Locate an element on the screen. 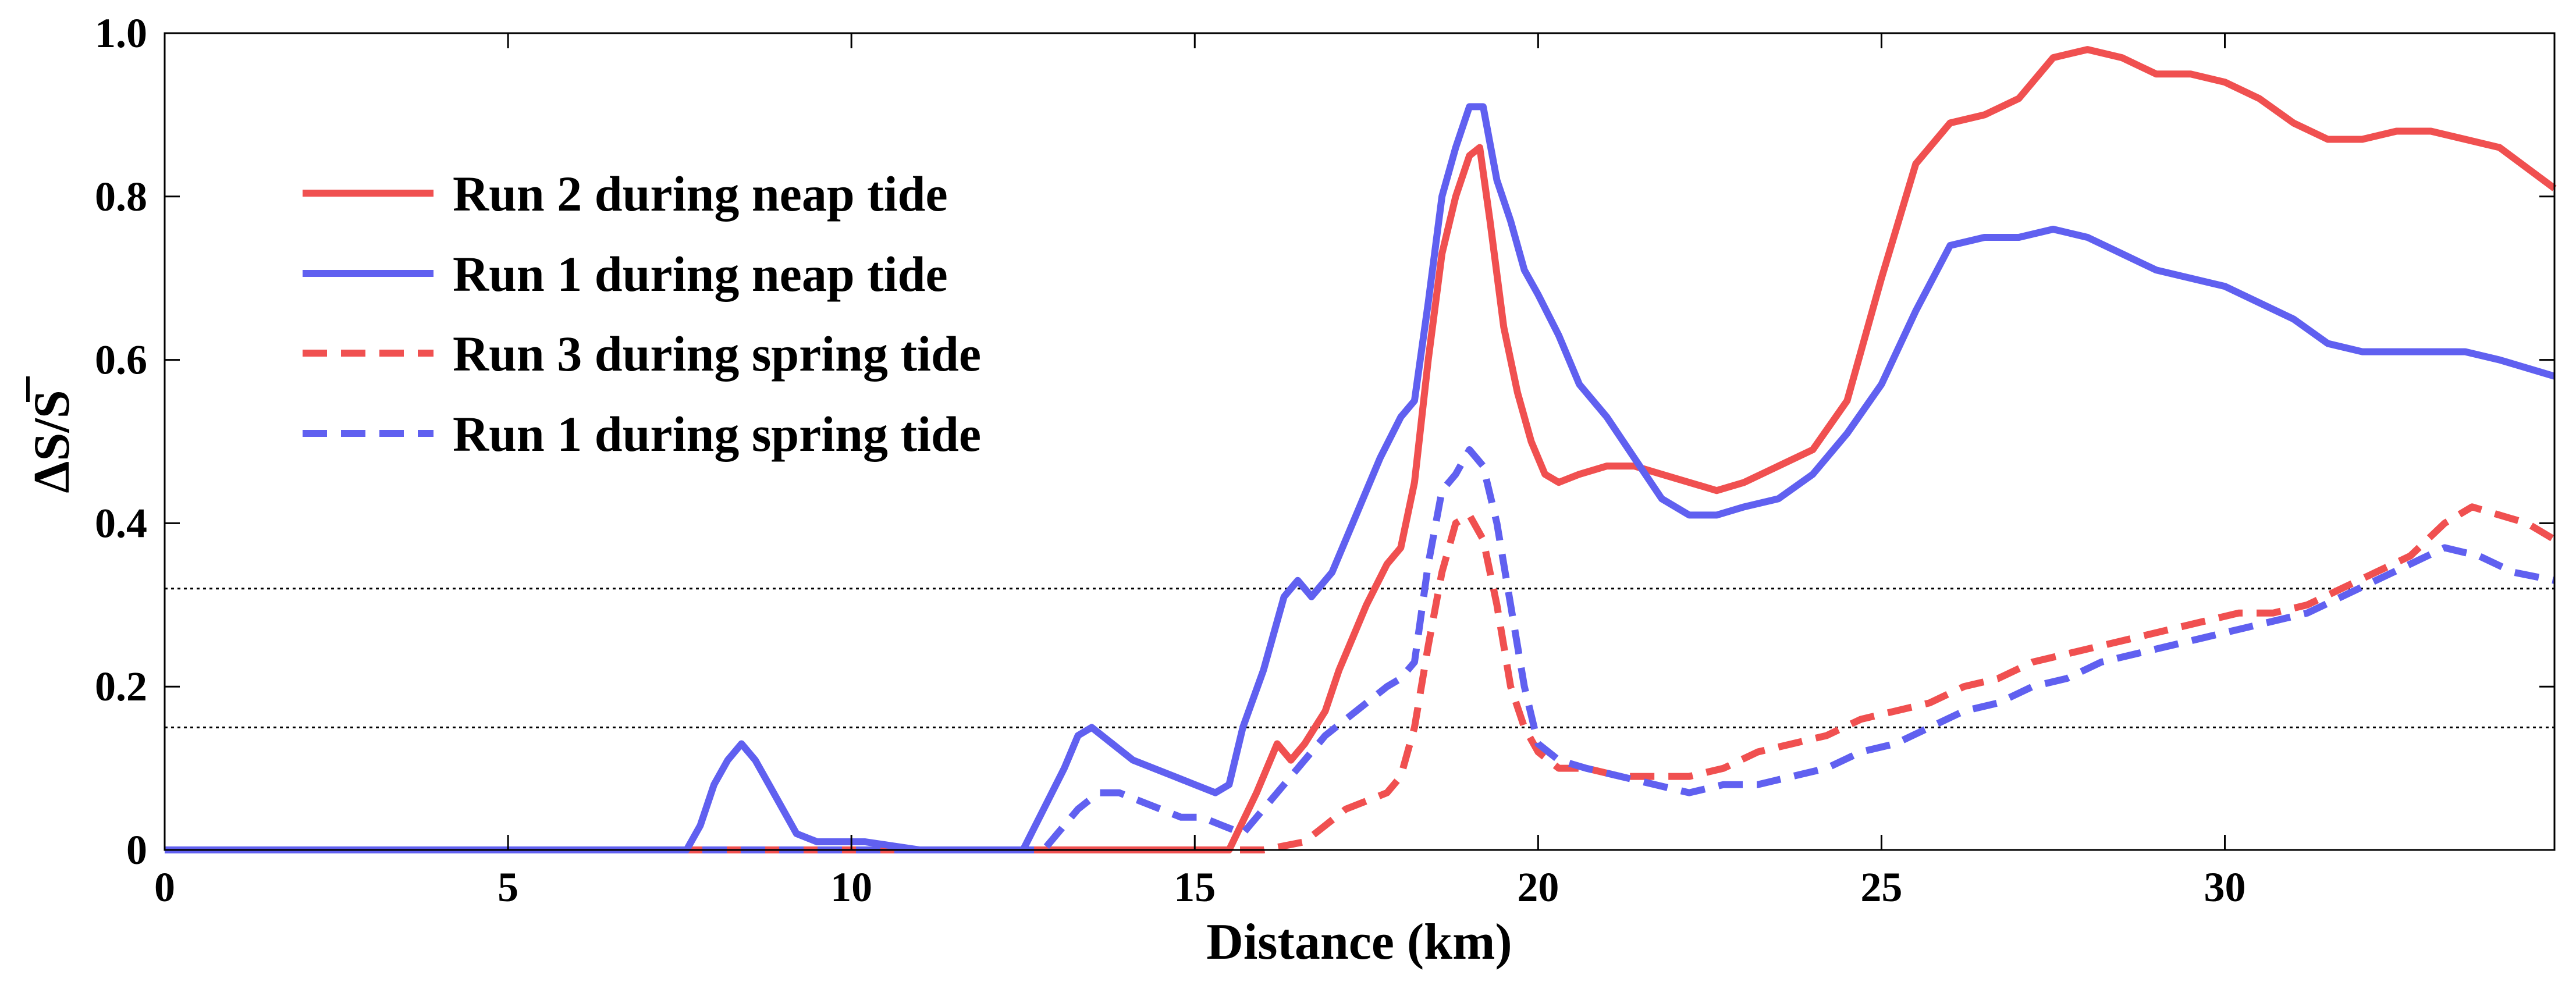 This screenshot has width=2576, height=982. x-tick-label: 10 is located at coordinates (851, 887).